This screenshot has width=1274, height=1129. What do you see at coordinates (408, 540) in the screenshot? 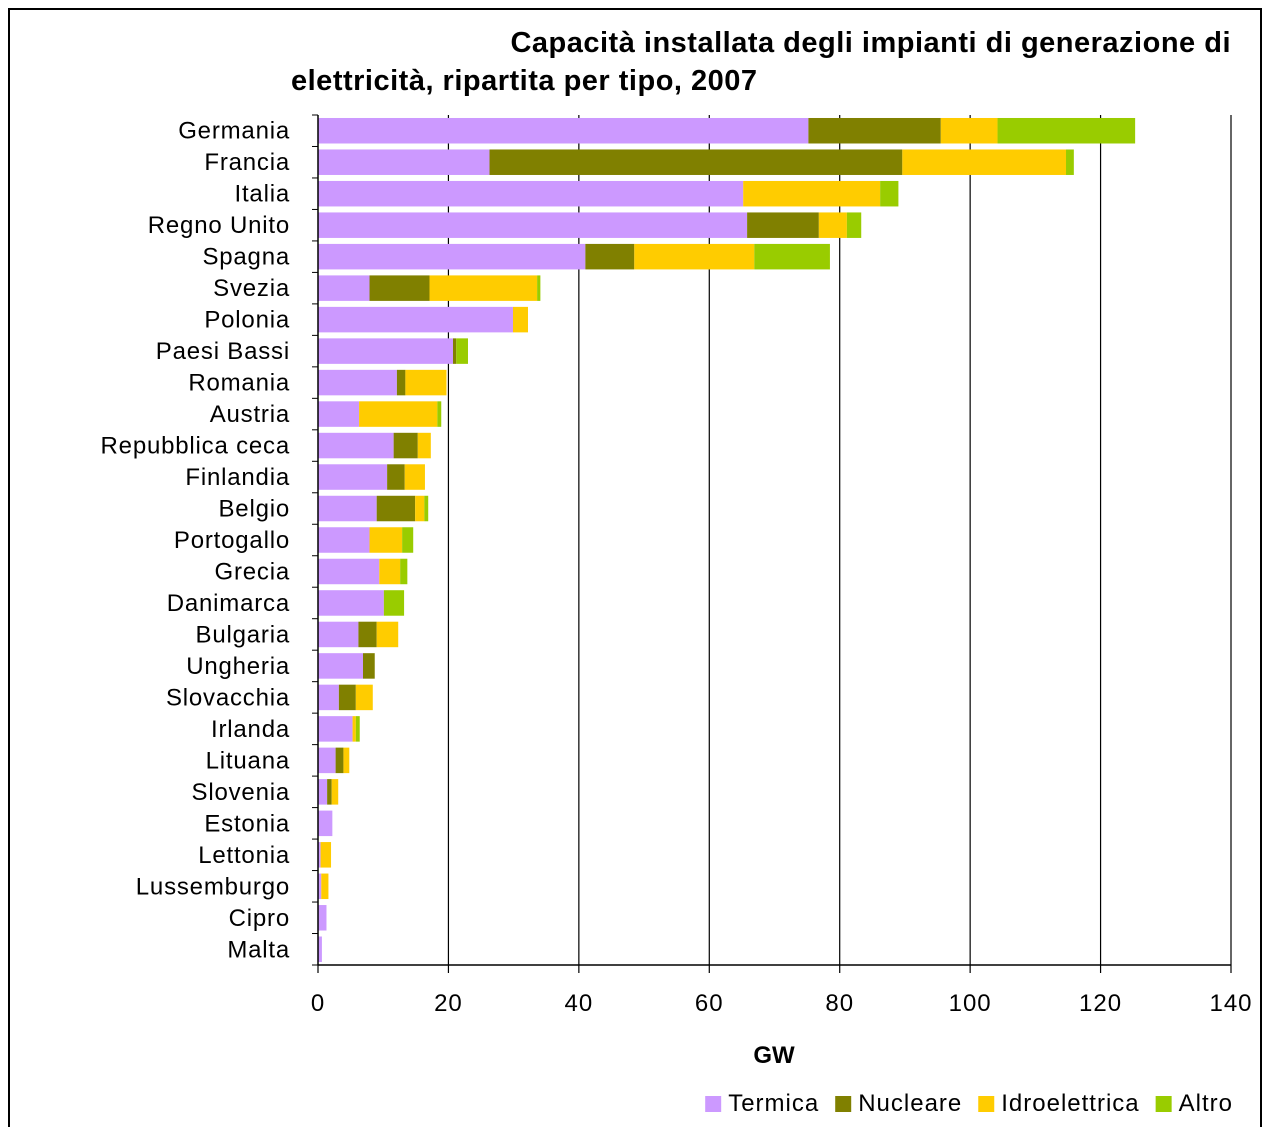
I see `bar-altro-portogallo` at bounding box center [408, 540].